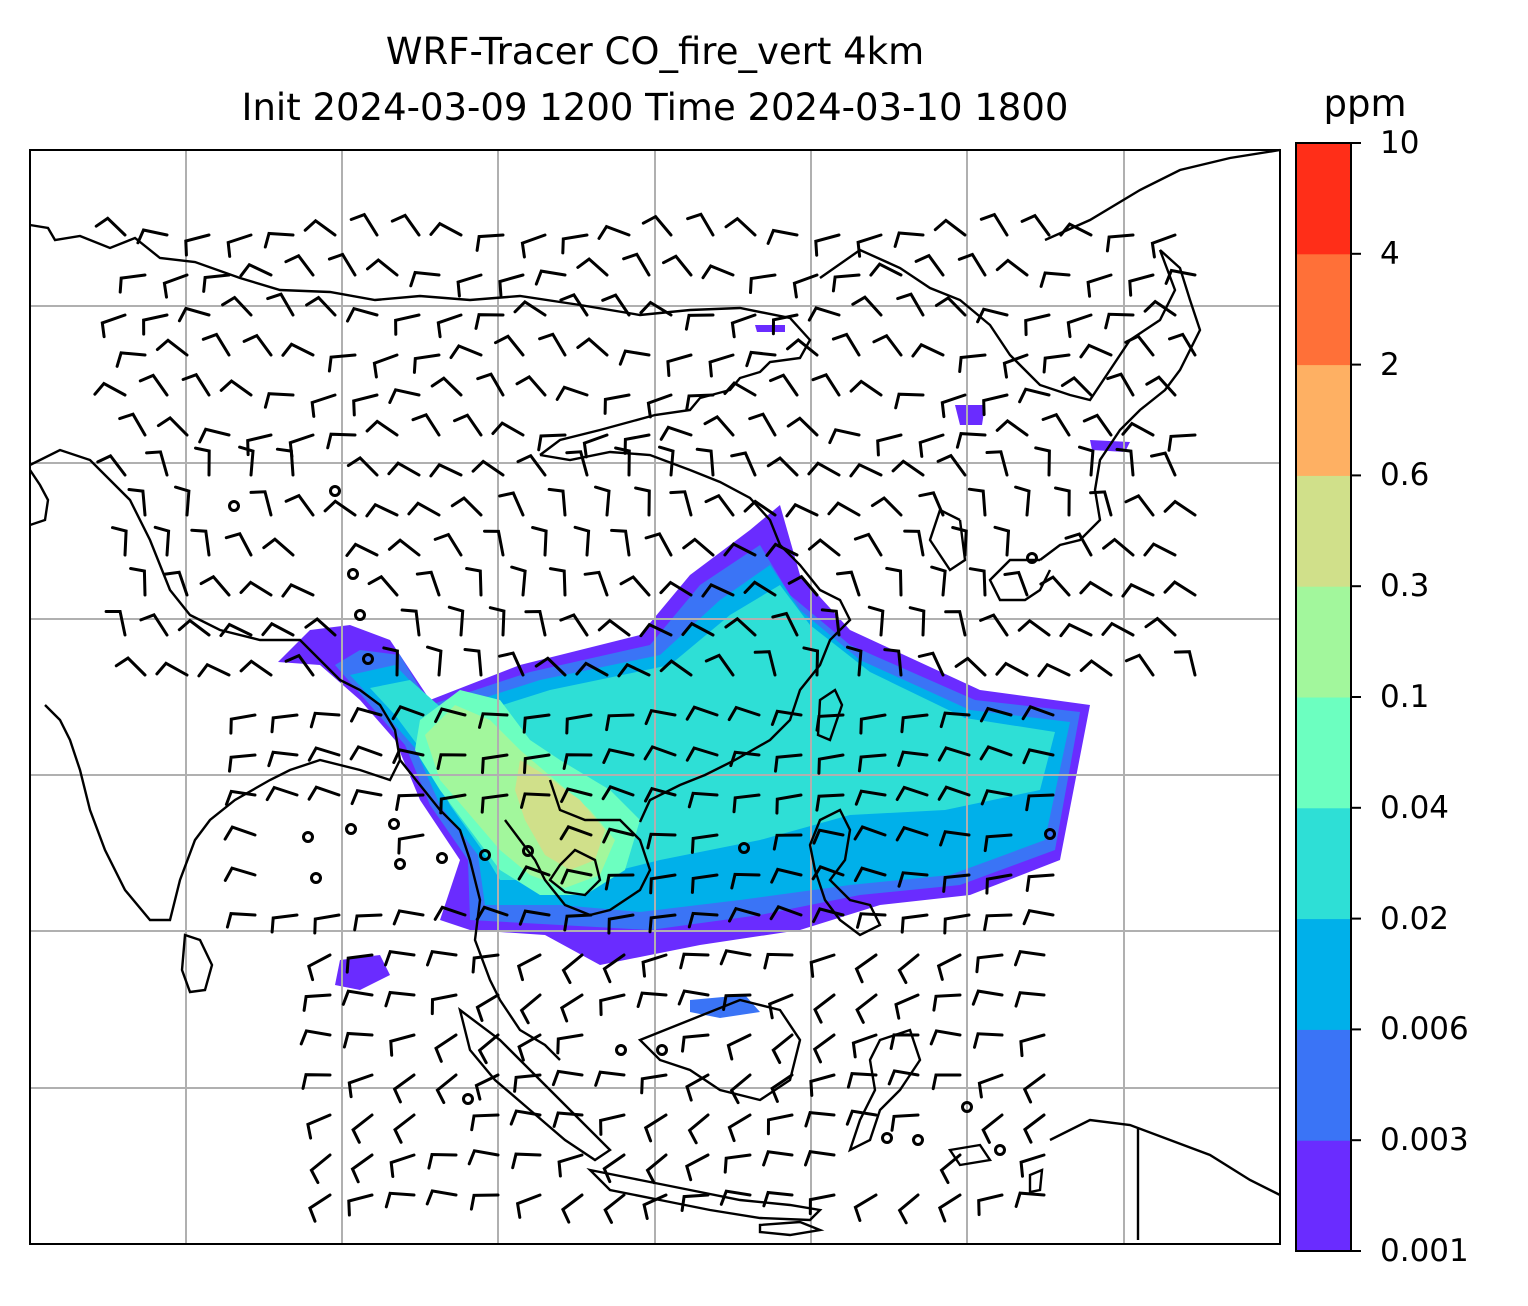 This screenshot has width=1528, height=1306. I want to click on coastline-kamchatka-japan, so click(1120, 405).